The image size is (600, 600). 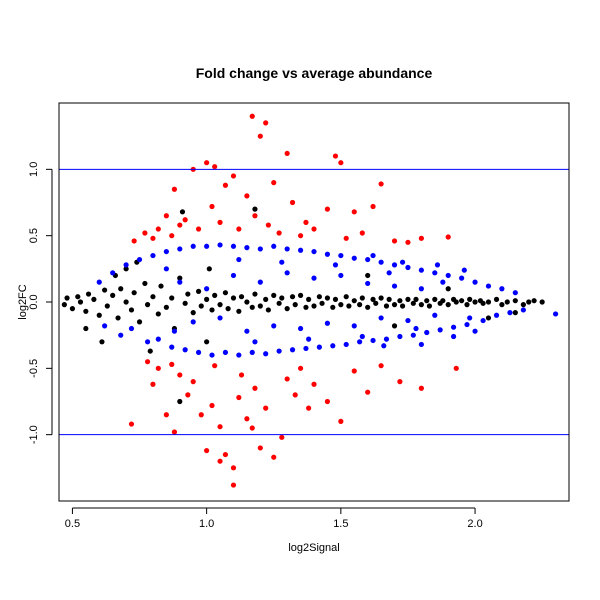 What do you see at coordinates (72, 524) in the screenshot?
I see `x-tick-label: 0.5` at bounding box center [72, 524].